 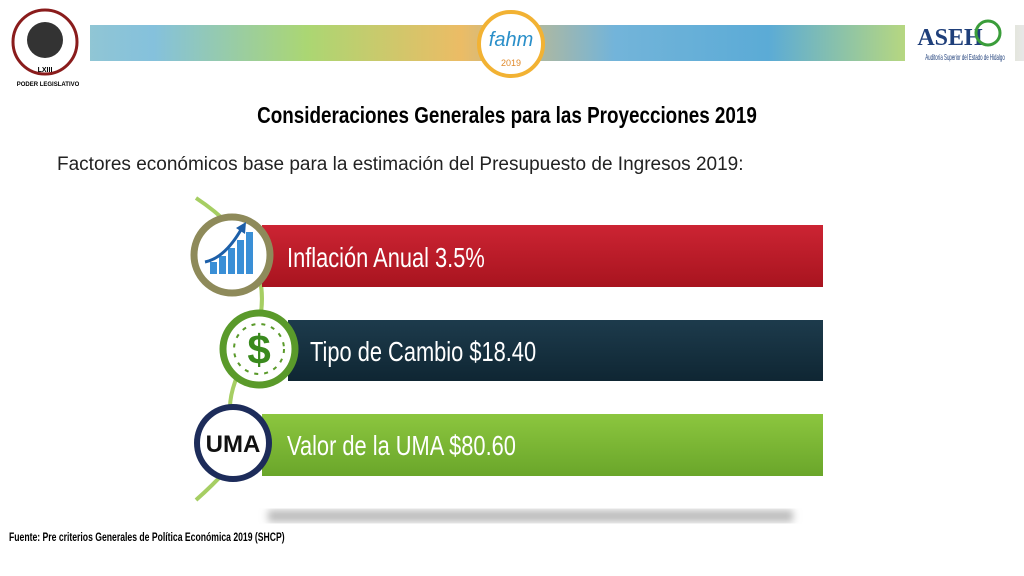 I want to click on icon-ring, so click(x=259, y=349).